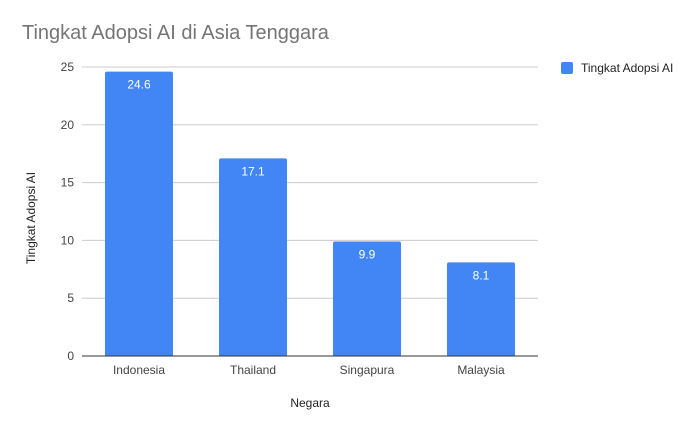 The image size is (699, 432). Describe the element at coordinates (175, 33) in the screenshot. I see `chart-title: Tingkat Adopsi AI di Asia Tenggara` at that location.